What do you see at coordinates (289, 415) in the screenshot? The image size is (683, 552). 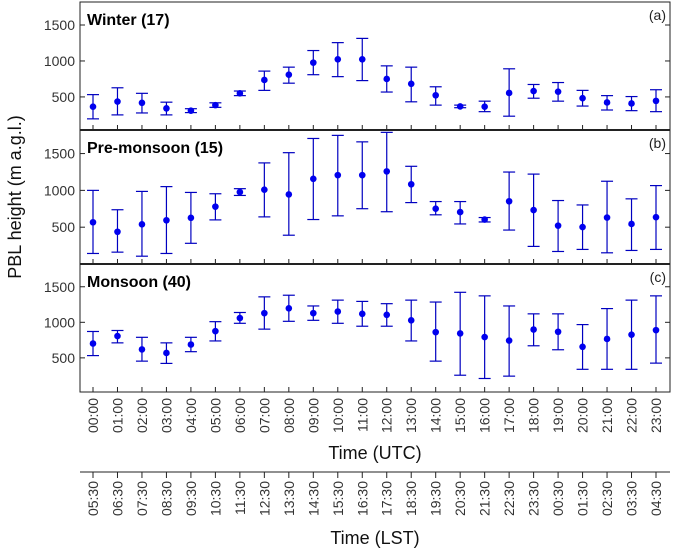 I see `x-tick-label-utc: 08:00` at bounding box center [289, 415].